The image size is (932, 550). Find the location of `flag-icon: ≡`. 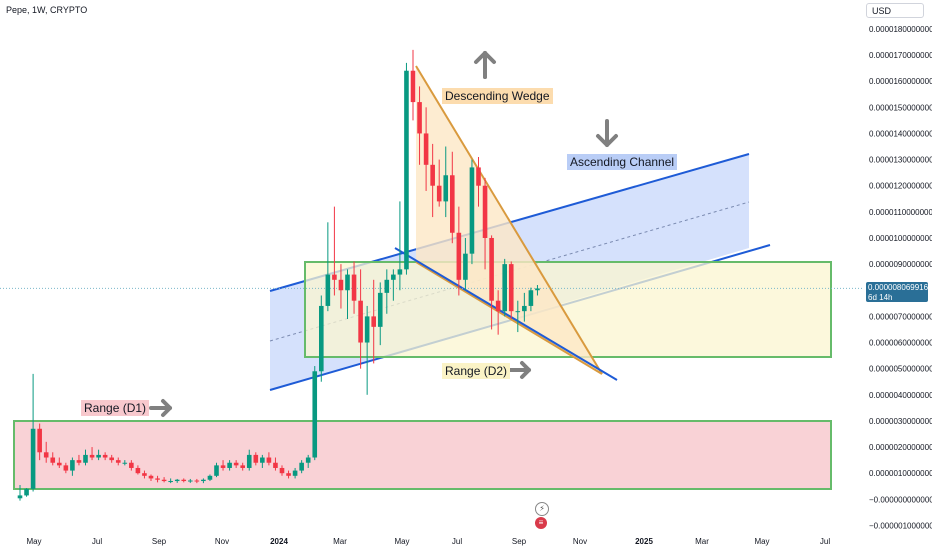

flag-icon: ≡ is located at coordinates (541, 523).